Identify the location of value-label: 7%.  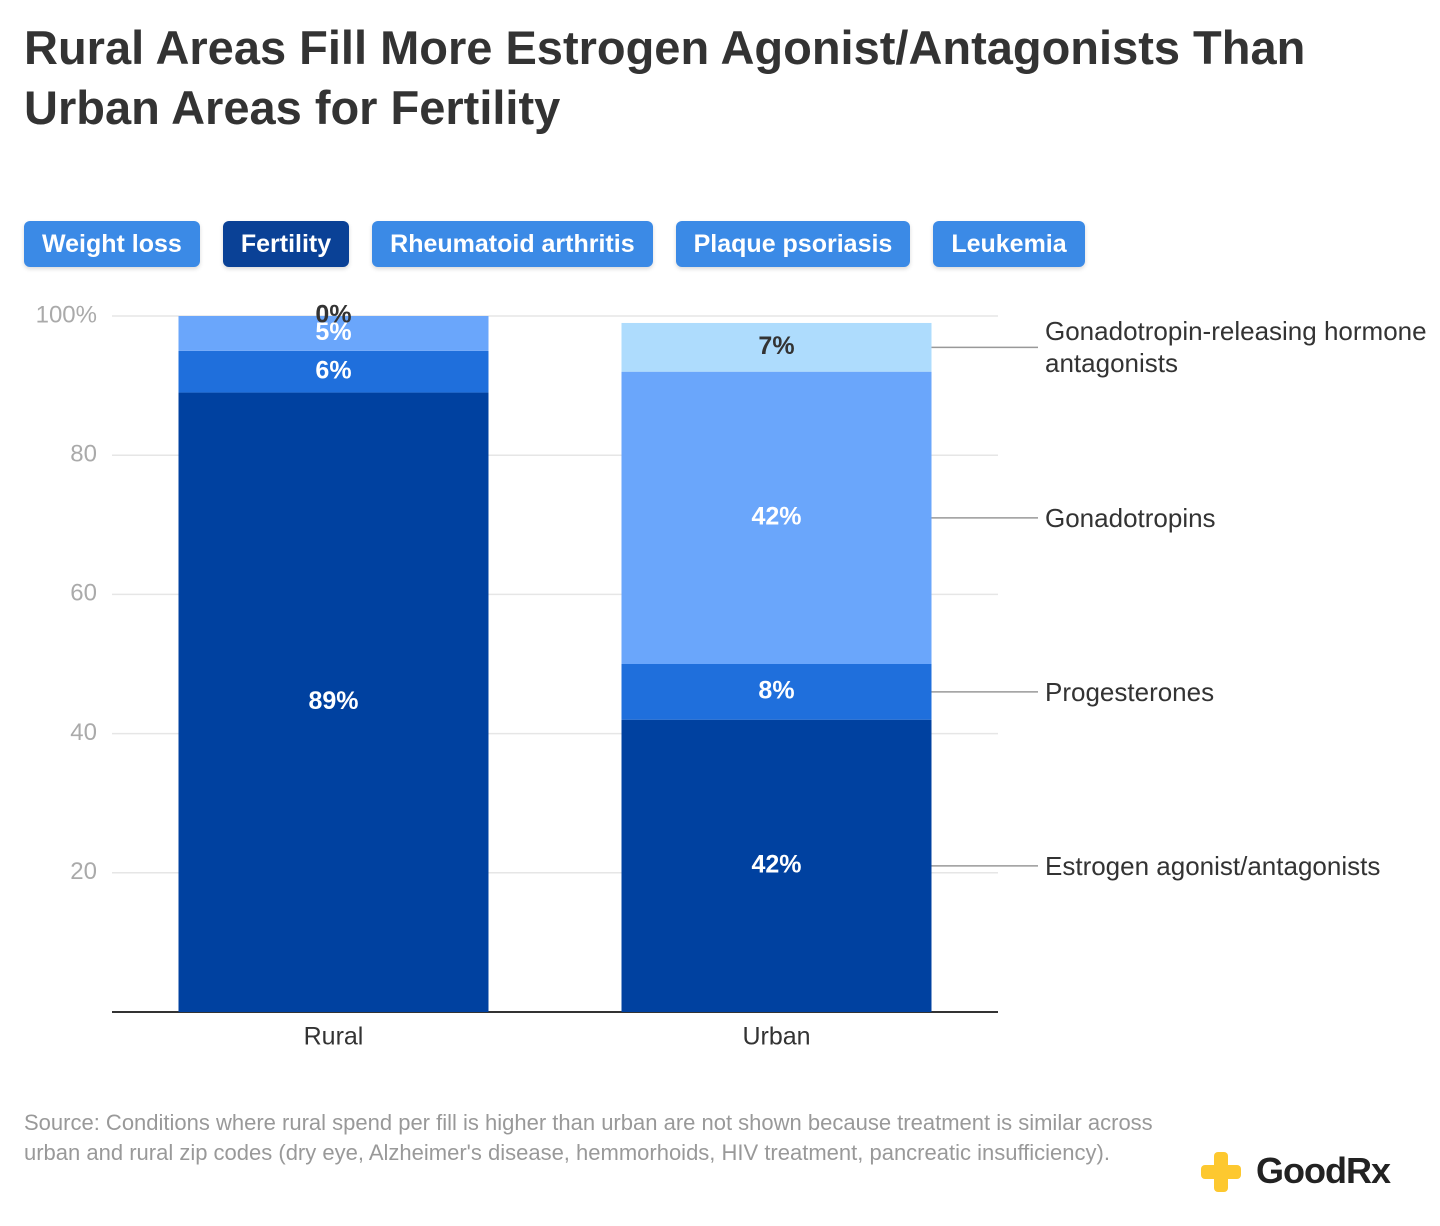
(776, 346).